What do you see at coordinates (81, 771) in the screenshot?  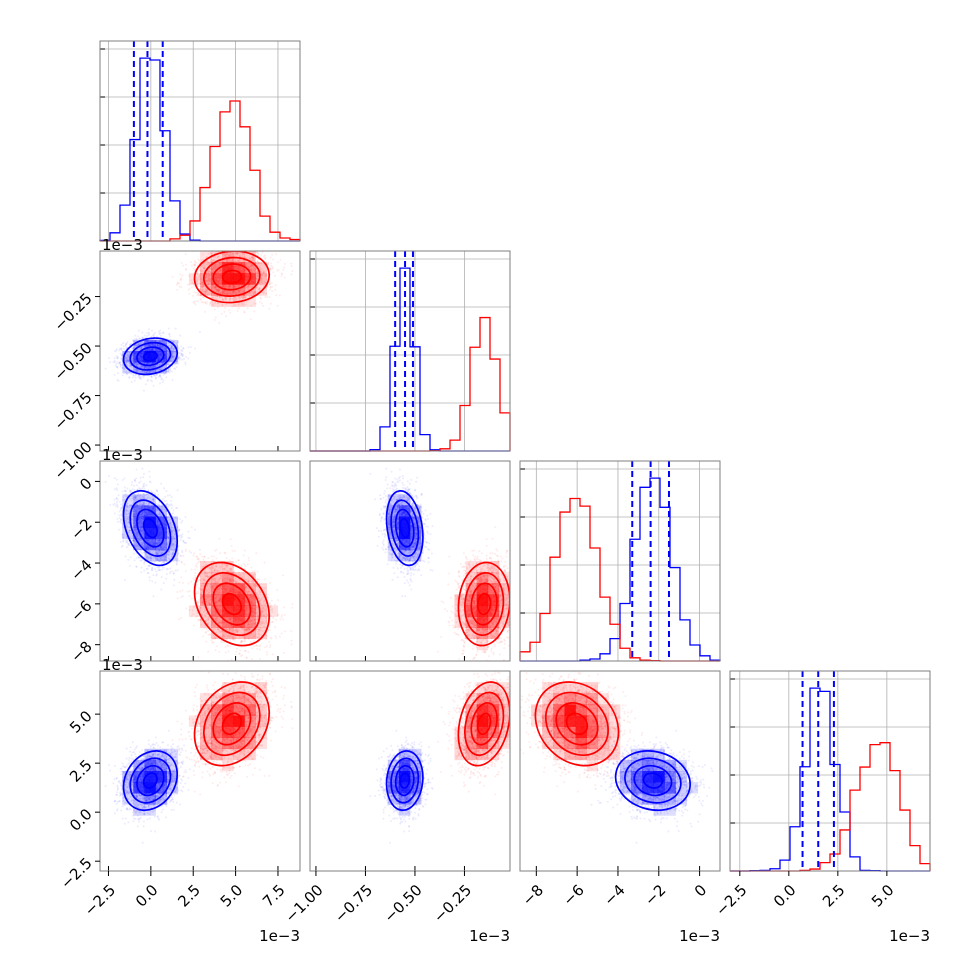 I see `y-tick-label: 2.5` at bounding box center [81, 771].